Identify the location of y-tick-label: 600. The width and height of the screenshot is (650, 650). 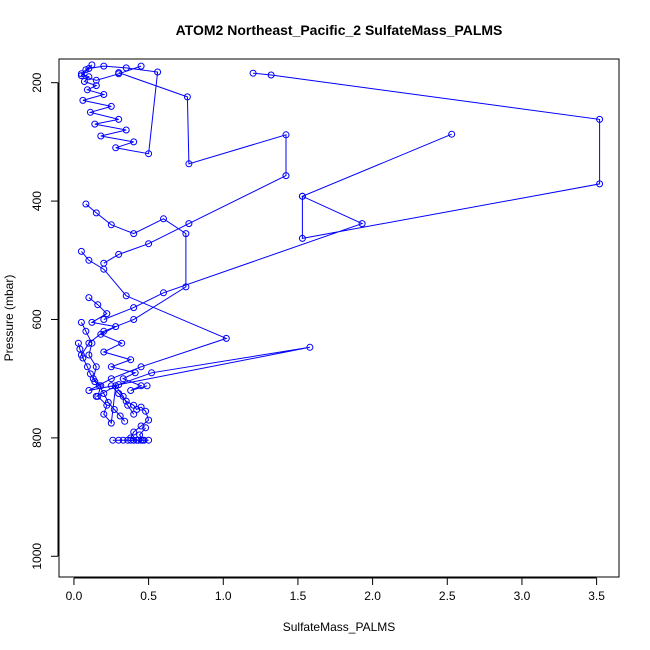
(37, 319).